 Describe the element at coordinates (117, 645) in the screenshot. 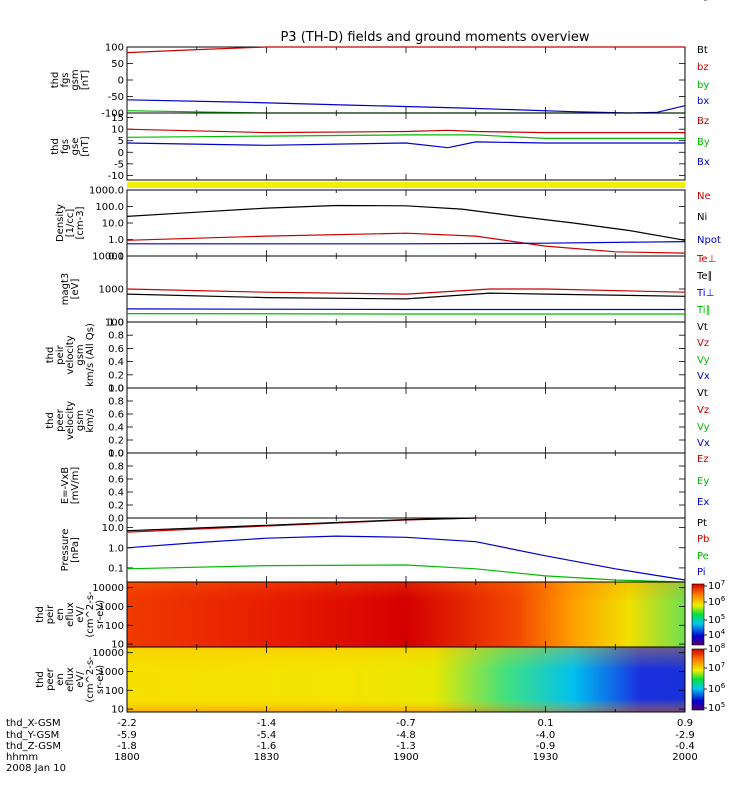

I see `y-tick-label: 10` at that location.